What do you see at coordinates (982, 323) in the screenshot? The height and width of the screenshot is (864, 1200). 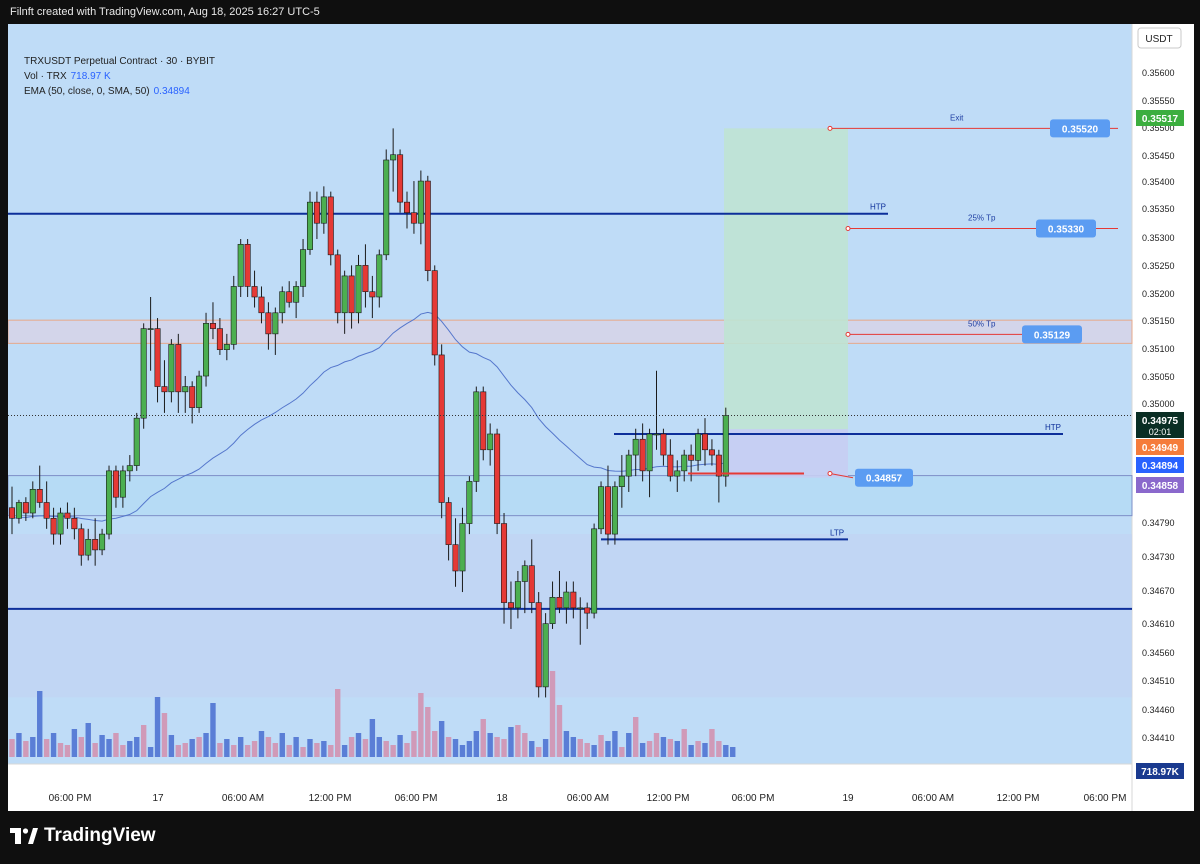 I see `target-label-2: 50% Tp` at bounding box center [982, 323].